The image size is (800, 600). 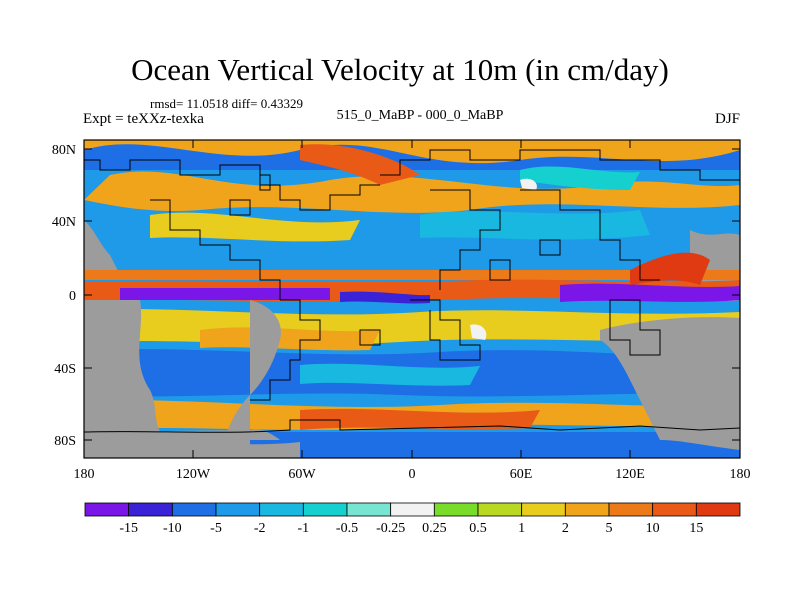 I want to click on lon-label-180e: 180, so click(x=740, y=474).